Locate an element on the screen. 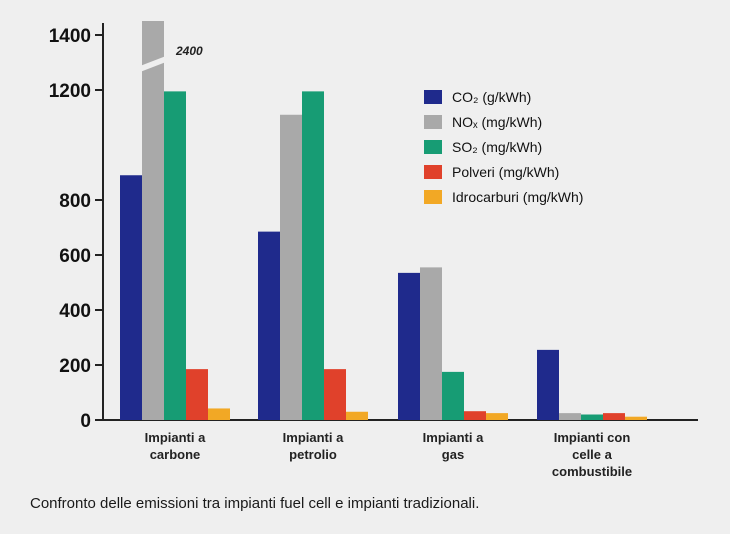 The image size is (730, 534). legend-label: NOₓ (mg/kWh) is located at coordinates (497, 122).